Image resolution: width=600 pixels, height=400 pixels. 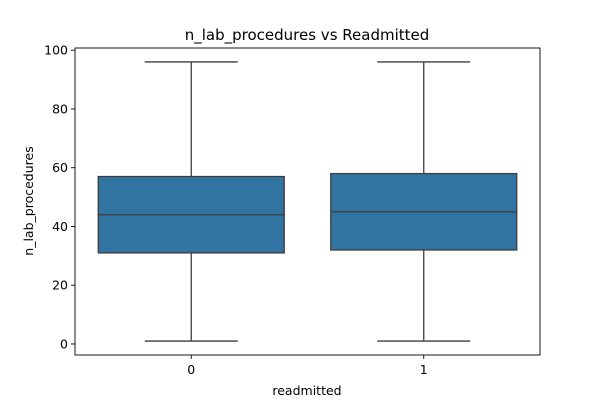 I want to click on y-tick-label: 100, so click(x=56, y=50).